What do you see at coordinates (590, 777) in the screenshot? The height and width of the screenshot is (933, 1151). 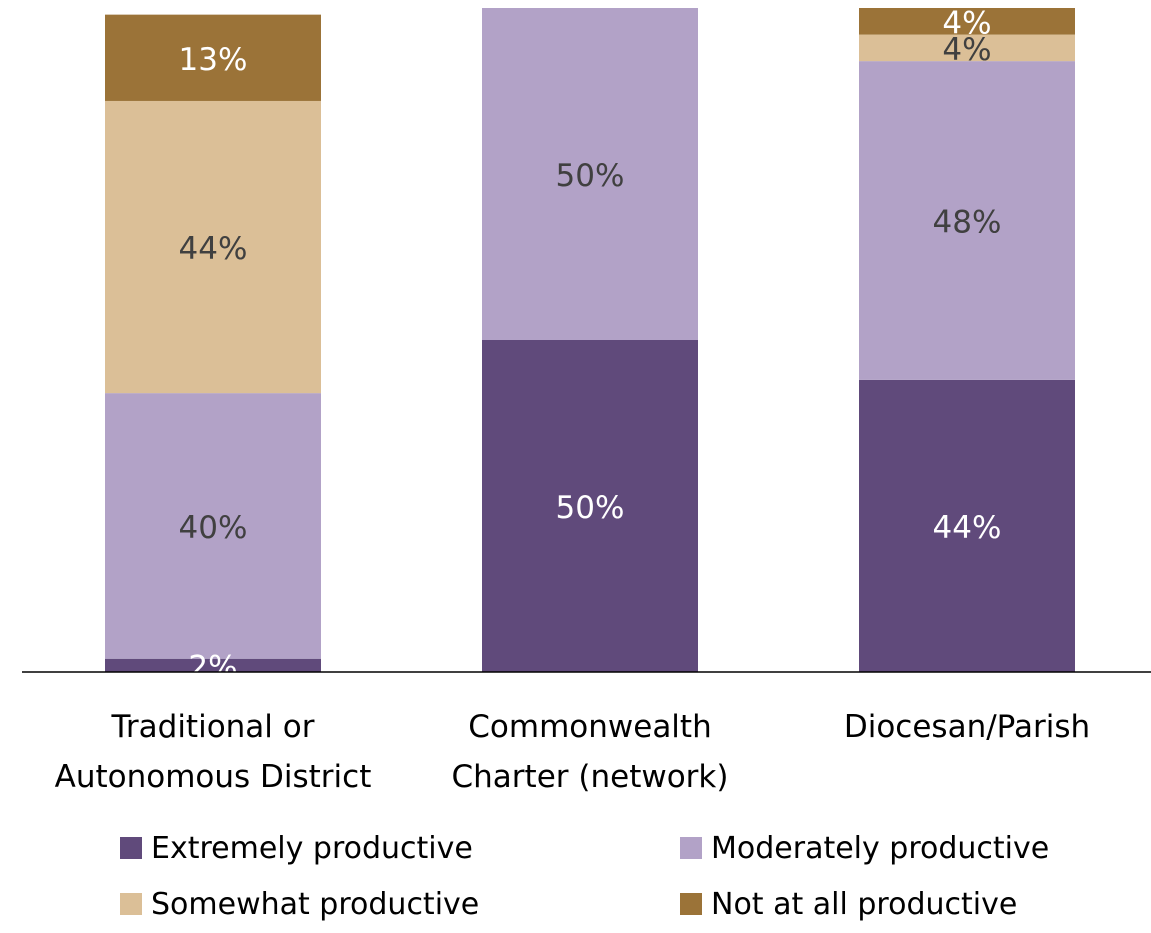 I see `category-label: Charter (network)` at bounding box center [590, 777].